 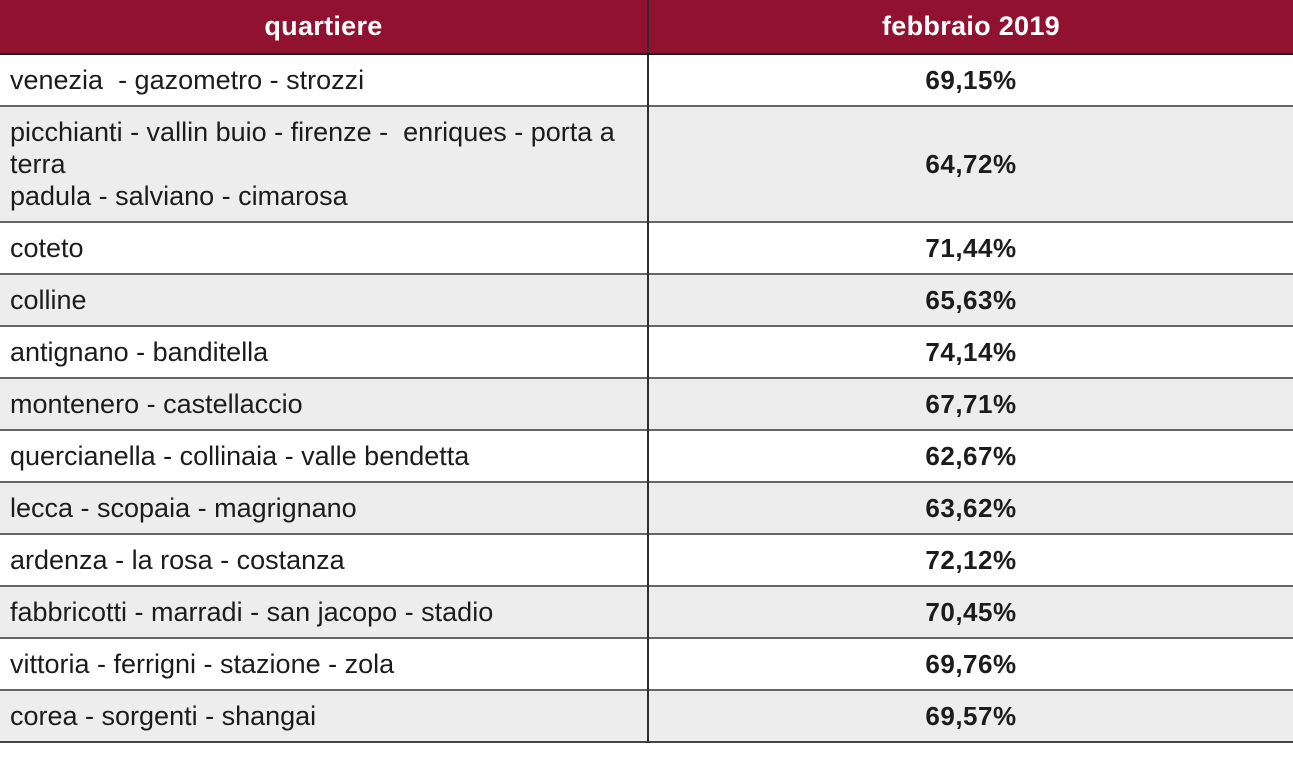 I want to click on percentage-cell: 67,71%, so click(x=970, y=403).